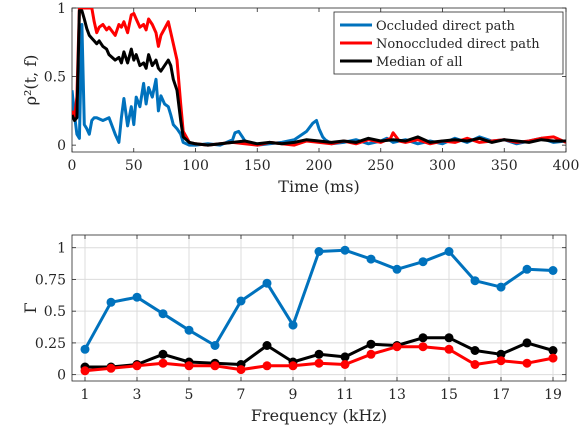 The height and width of the screenshot is (437, 581). I want to click on frequency-chart-x-tick-label: 5, so click(189, 395).